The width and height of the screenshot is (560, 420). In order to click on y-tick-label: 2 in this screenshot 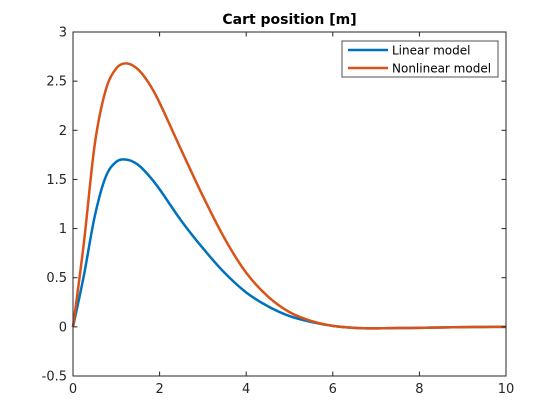, I will do `click(63, 131)`.